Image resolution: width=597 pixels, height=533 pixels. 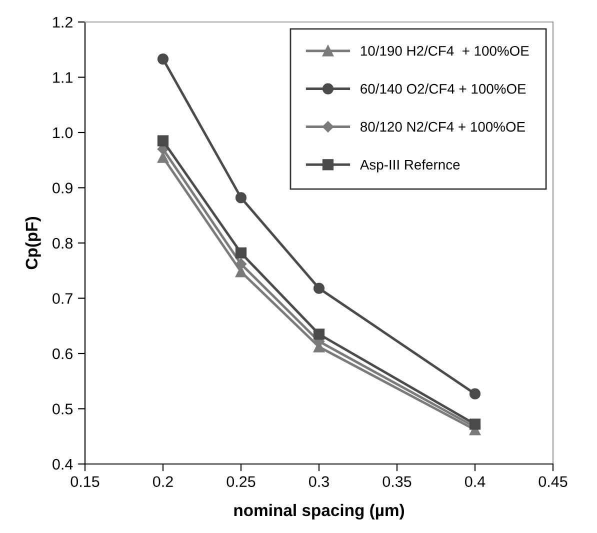 I want to click on y-axis-title: Cp(pF), so click(x=33, y=243).